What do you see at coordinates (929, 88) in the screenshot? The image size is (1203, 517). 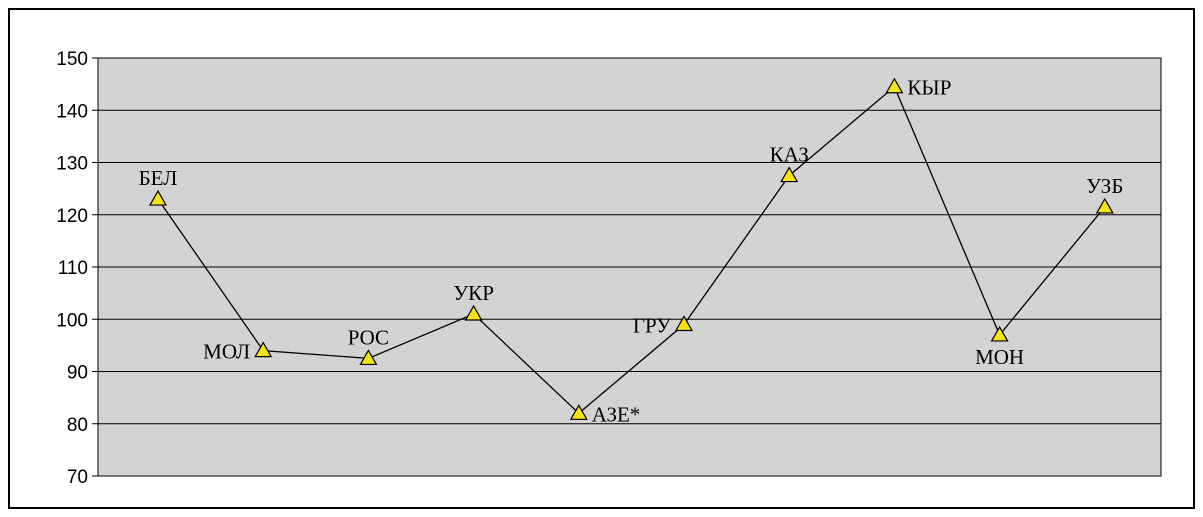 I see `data-point-label: КЫР` at bounding box center [929, 88].